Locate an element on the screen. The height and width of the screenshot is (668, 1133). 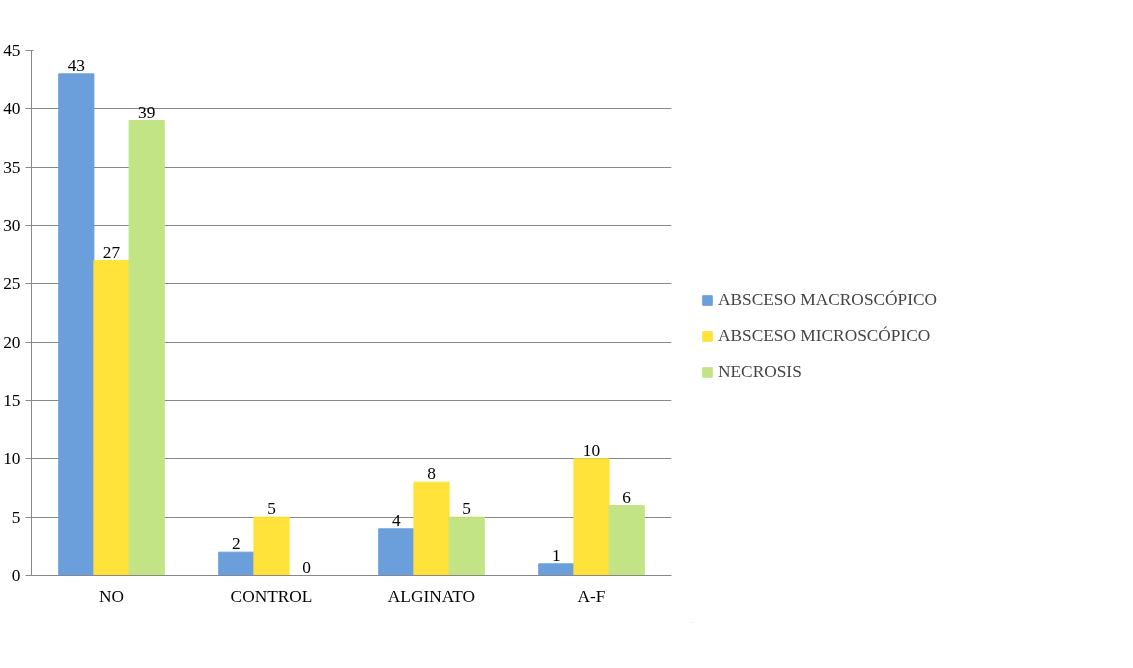
x-tick-label: NO is located at coordinates (111, 596).